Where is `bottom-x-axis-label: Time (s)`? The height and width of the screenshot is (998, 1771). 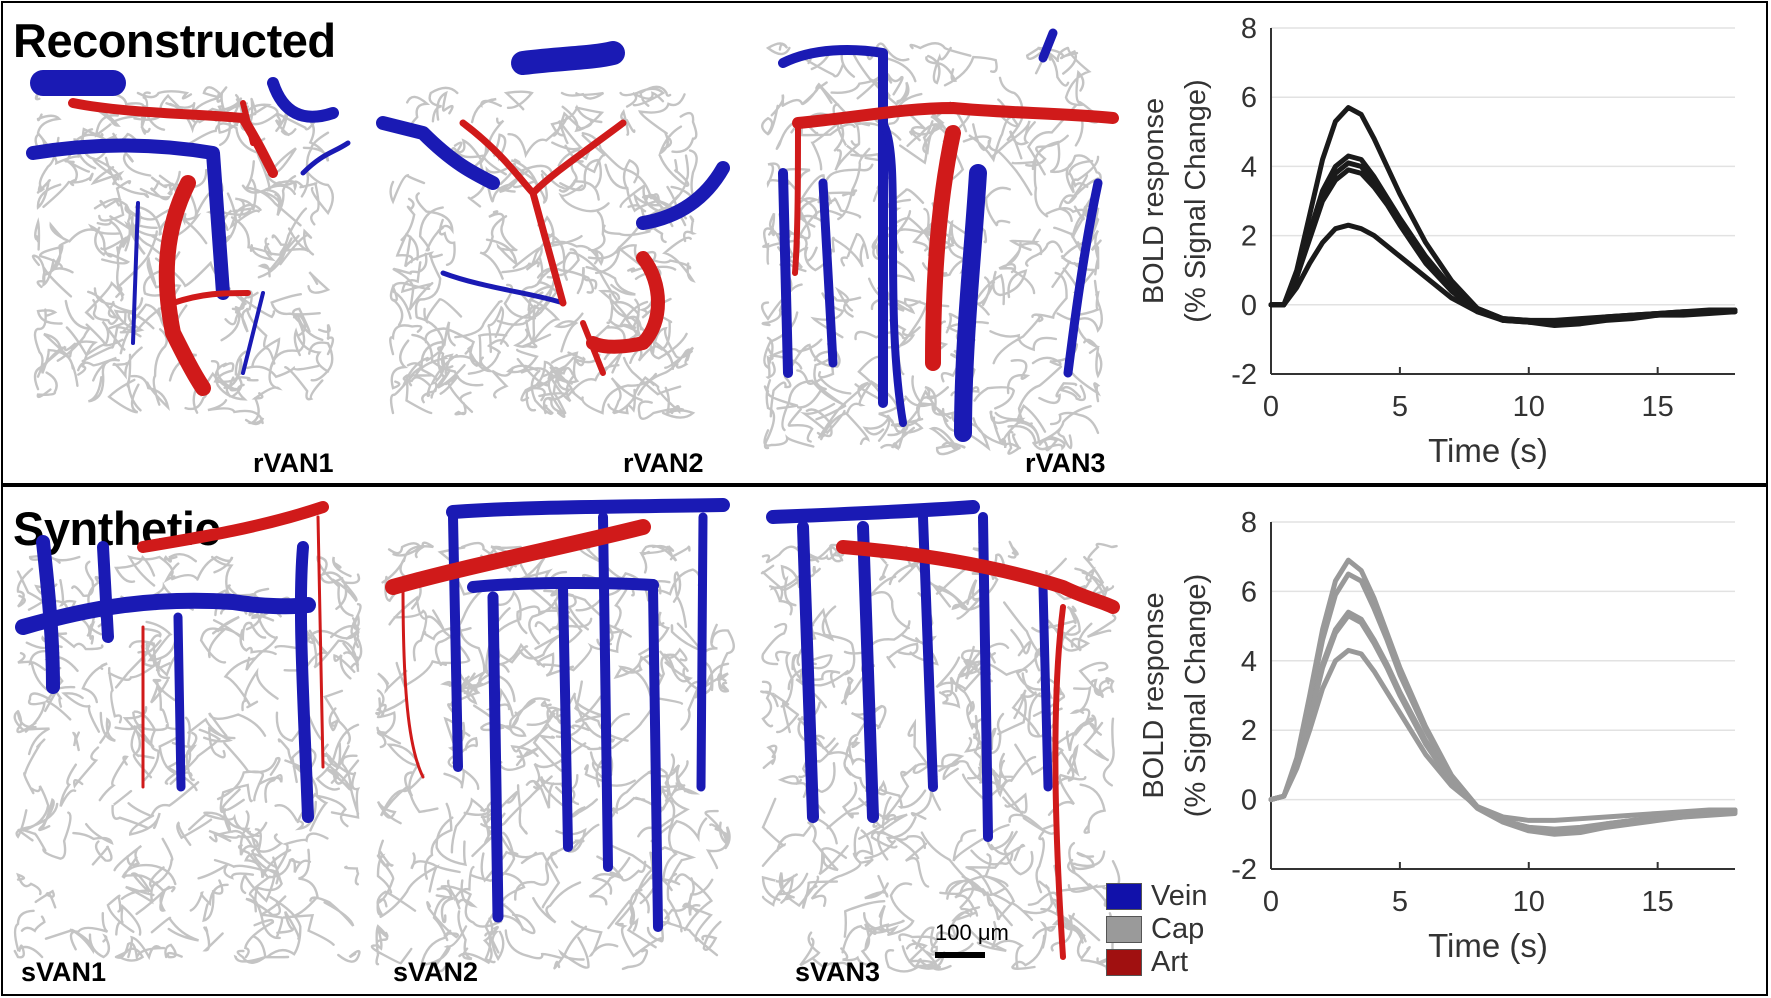
bottom-x-axis-label: Time (s) is located at coordinates (1488, 945).